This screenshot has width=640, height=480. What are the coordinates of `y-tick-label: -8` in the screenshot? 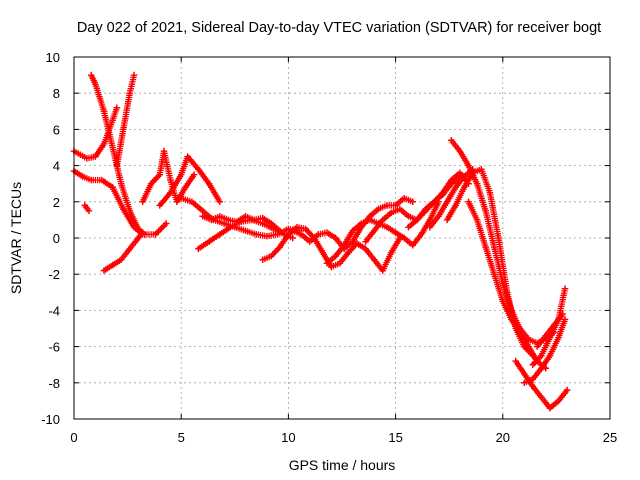 It's located at (54, 383).